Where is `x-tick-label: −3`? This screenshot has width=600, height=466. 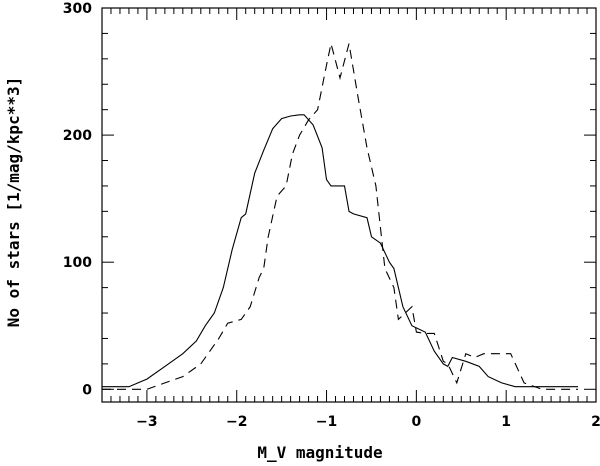 x-tick-label: −3 is located at coordinates (146, 422).